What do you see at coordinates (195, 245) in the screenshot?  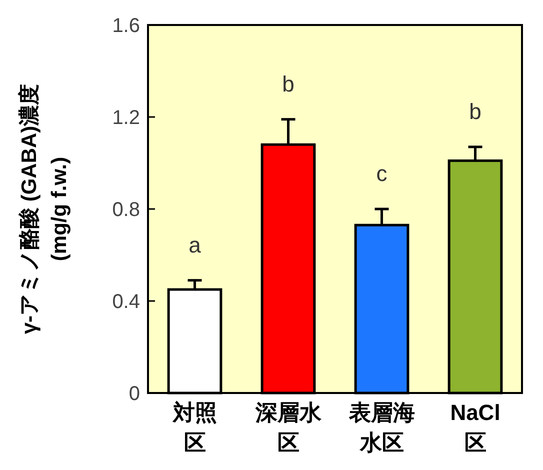 I see `annotation: a` at bounding box center [195, 245].